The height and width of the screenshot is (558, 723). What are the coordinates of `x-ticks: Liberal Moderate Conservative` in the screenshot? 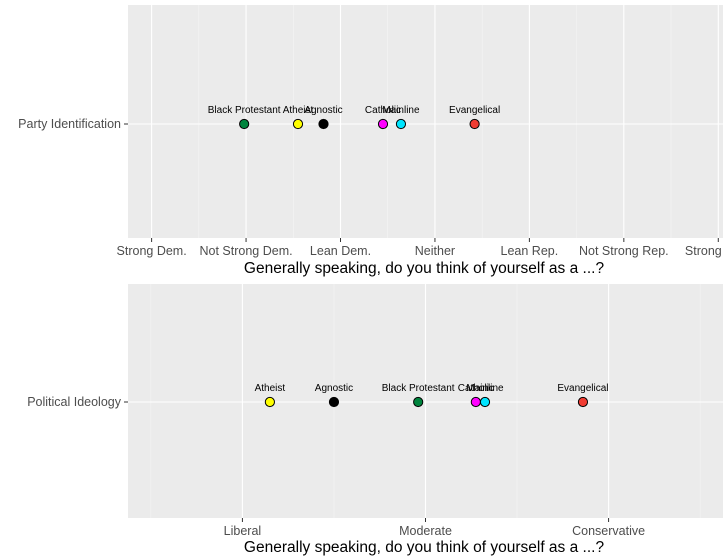 It's located at (434, 528).